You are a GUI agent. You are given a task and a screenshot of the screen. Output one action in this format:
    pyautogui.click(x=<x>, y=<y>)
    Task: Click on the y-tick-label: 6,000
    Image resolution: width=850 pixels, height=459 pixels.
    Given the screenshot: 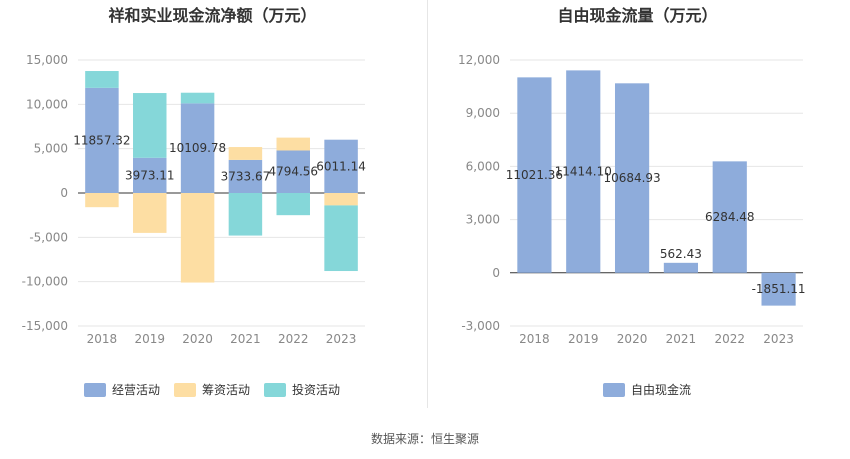 What is the action you would take?
    pyautogui.click(x=483, y=166)
    